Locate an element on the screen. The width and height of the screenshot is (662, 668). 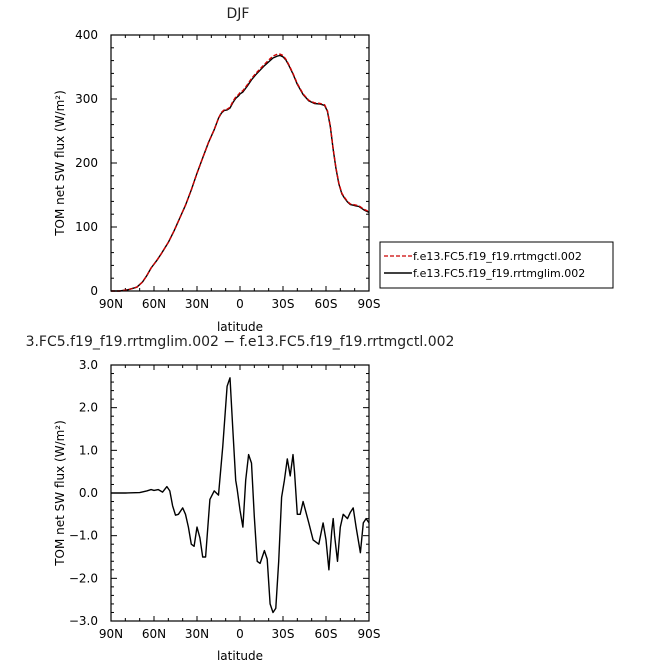
legend-label-lim: f.e13.FC5.f19_f19.rrtmglim.002 is located at coordinates (499, 273).